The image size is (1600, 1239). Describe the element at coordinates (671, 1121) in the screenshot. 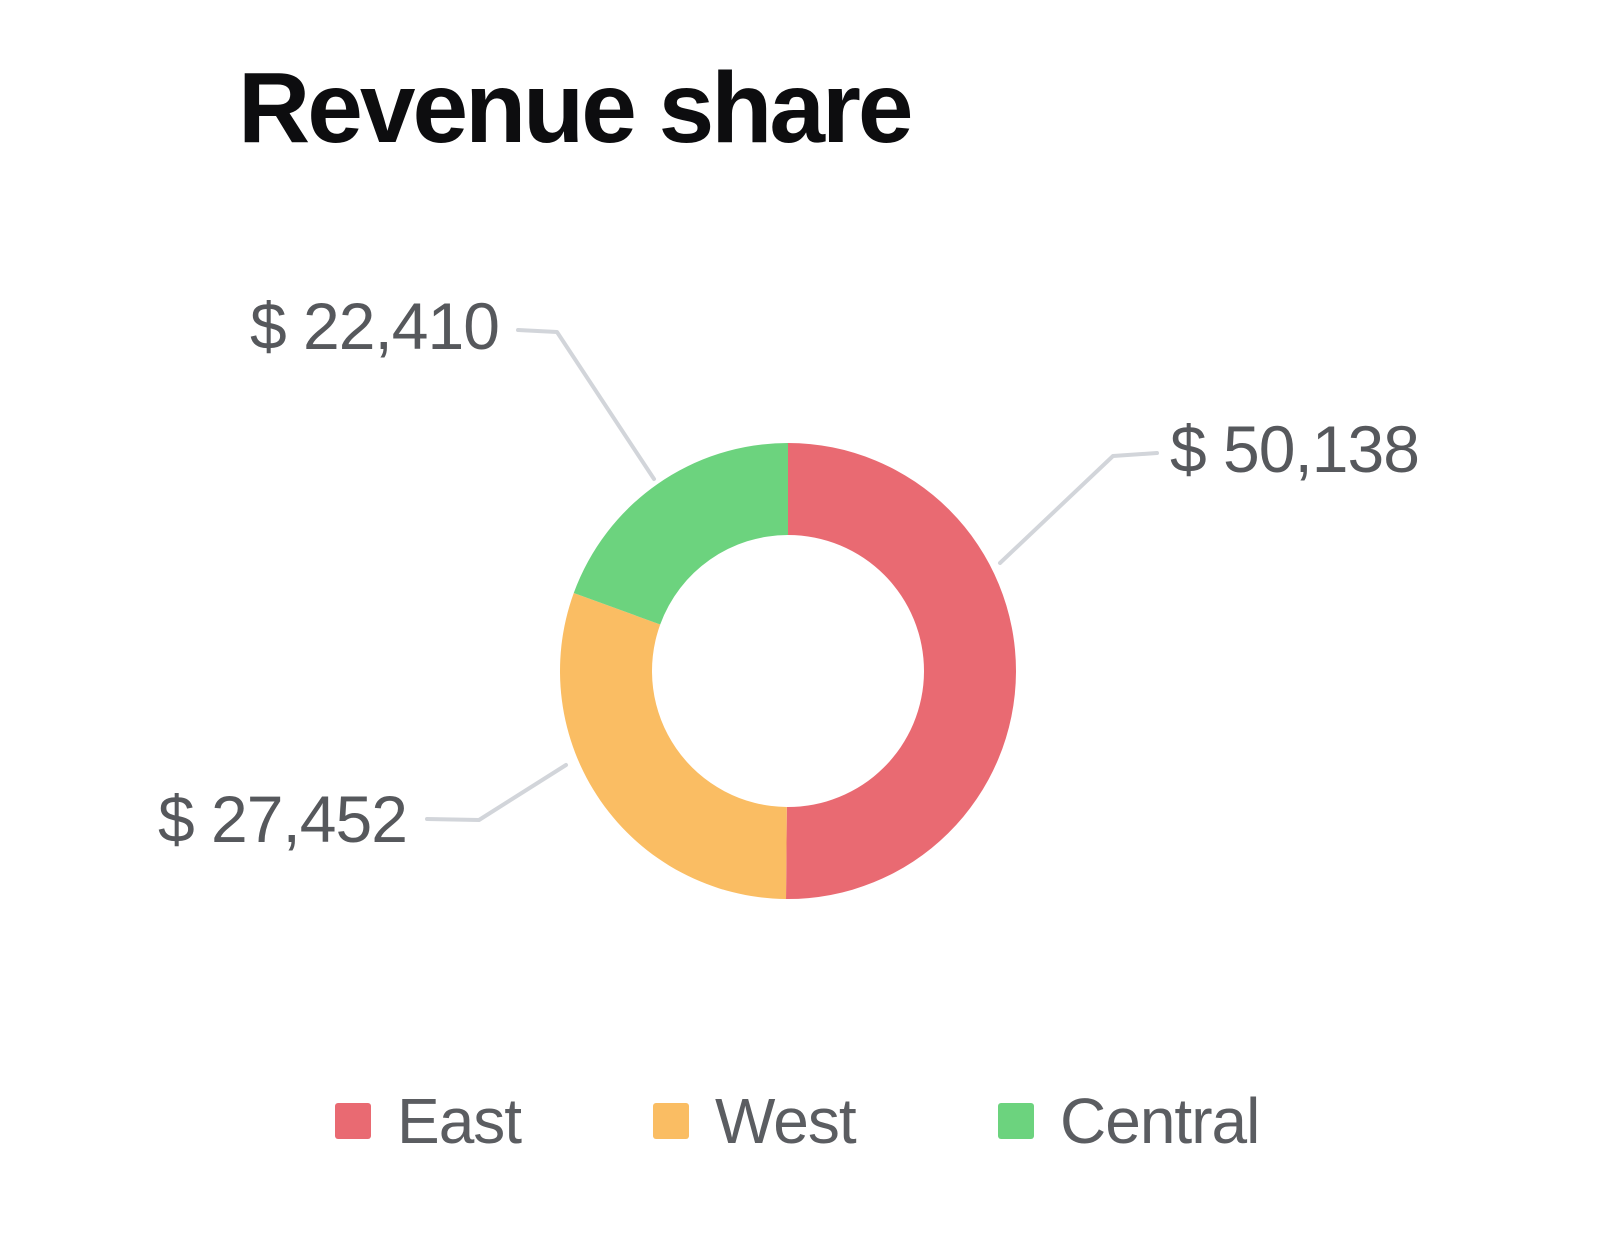

I see `legend-swatch-west` at that location.